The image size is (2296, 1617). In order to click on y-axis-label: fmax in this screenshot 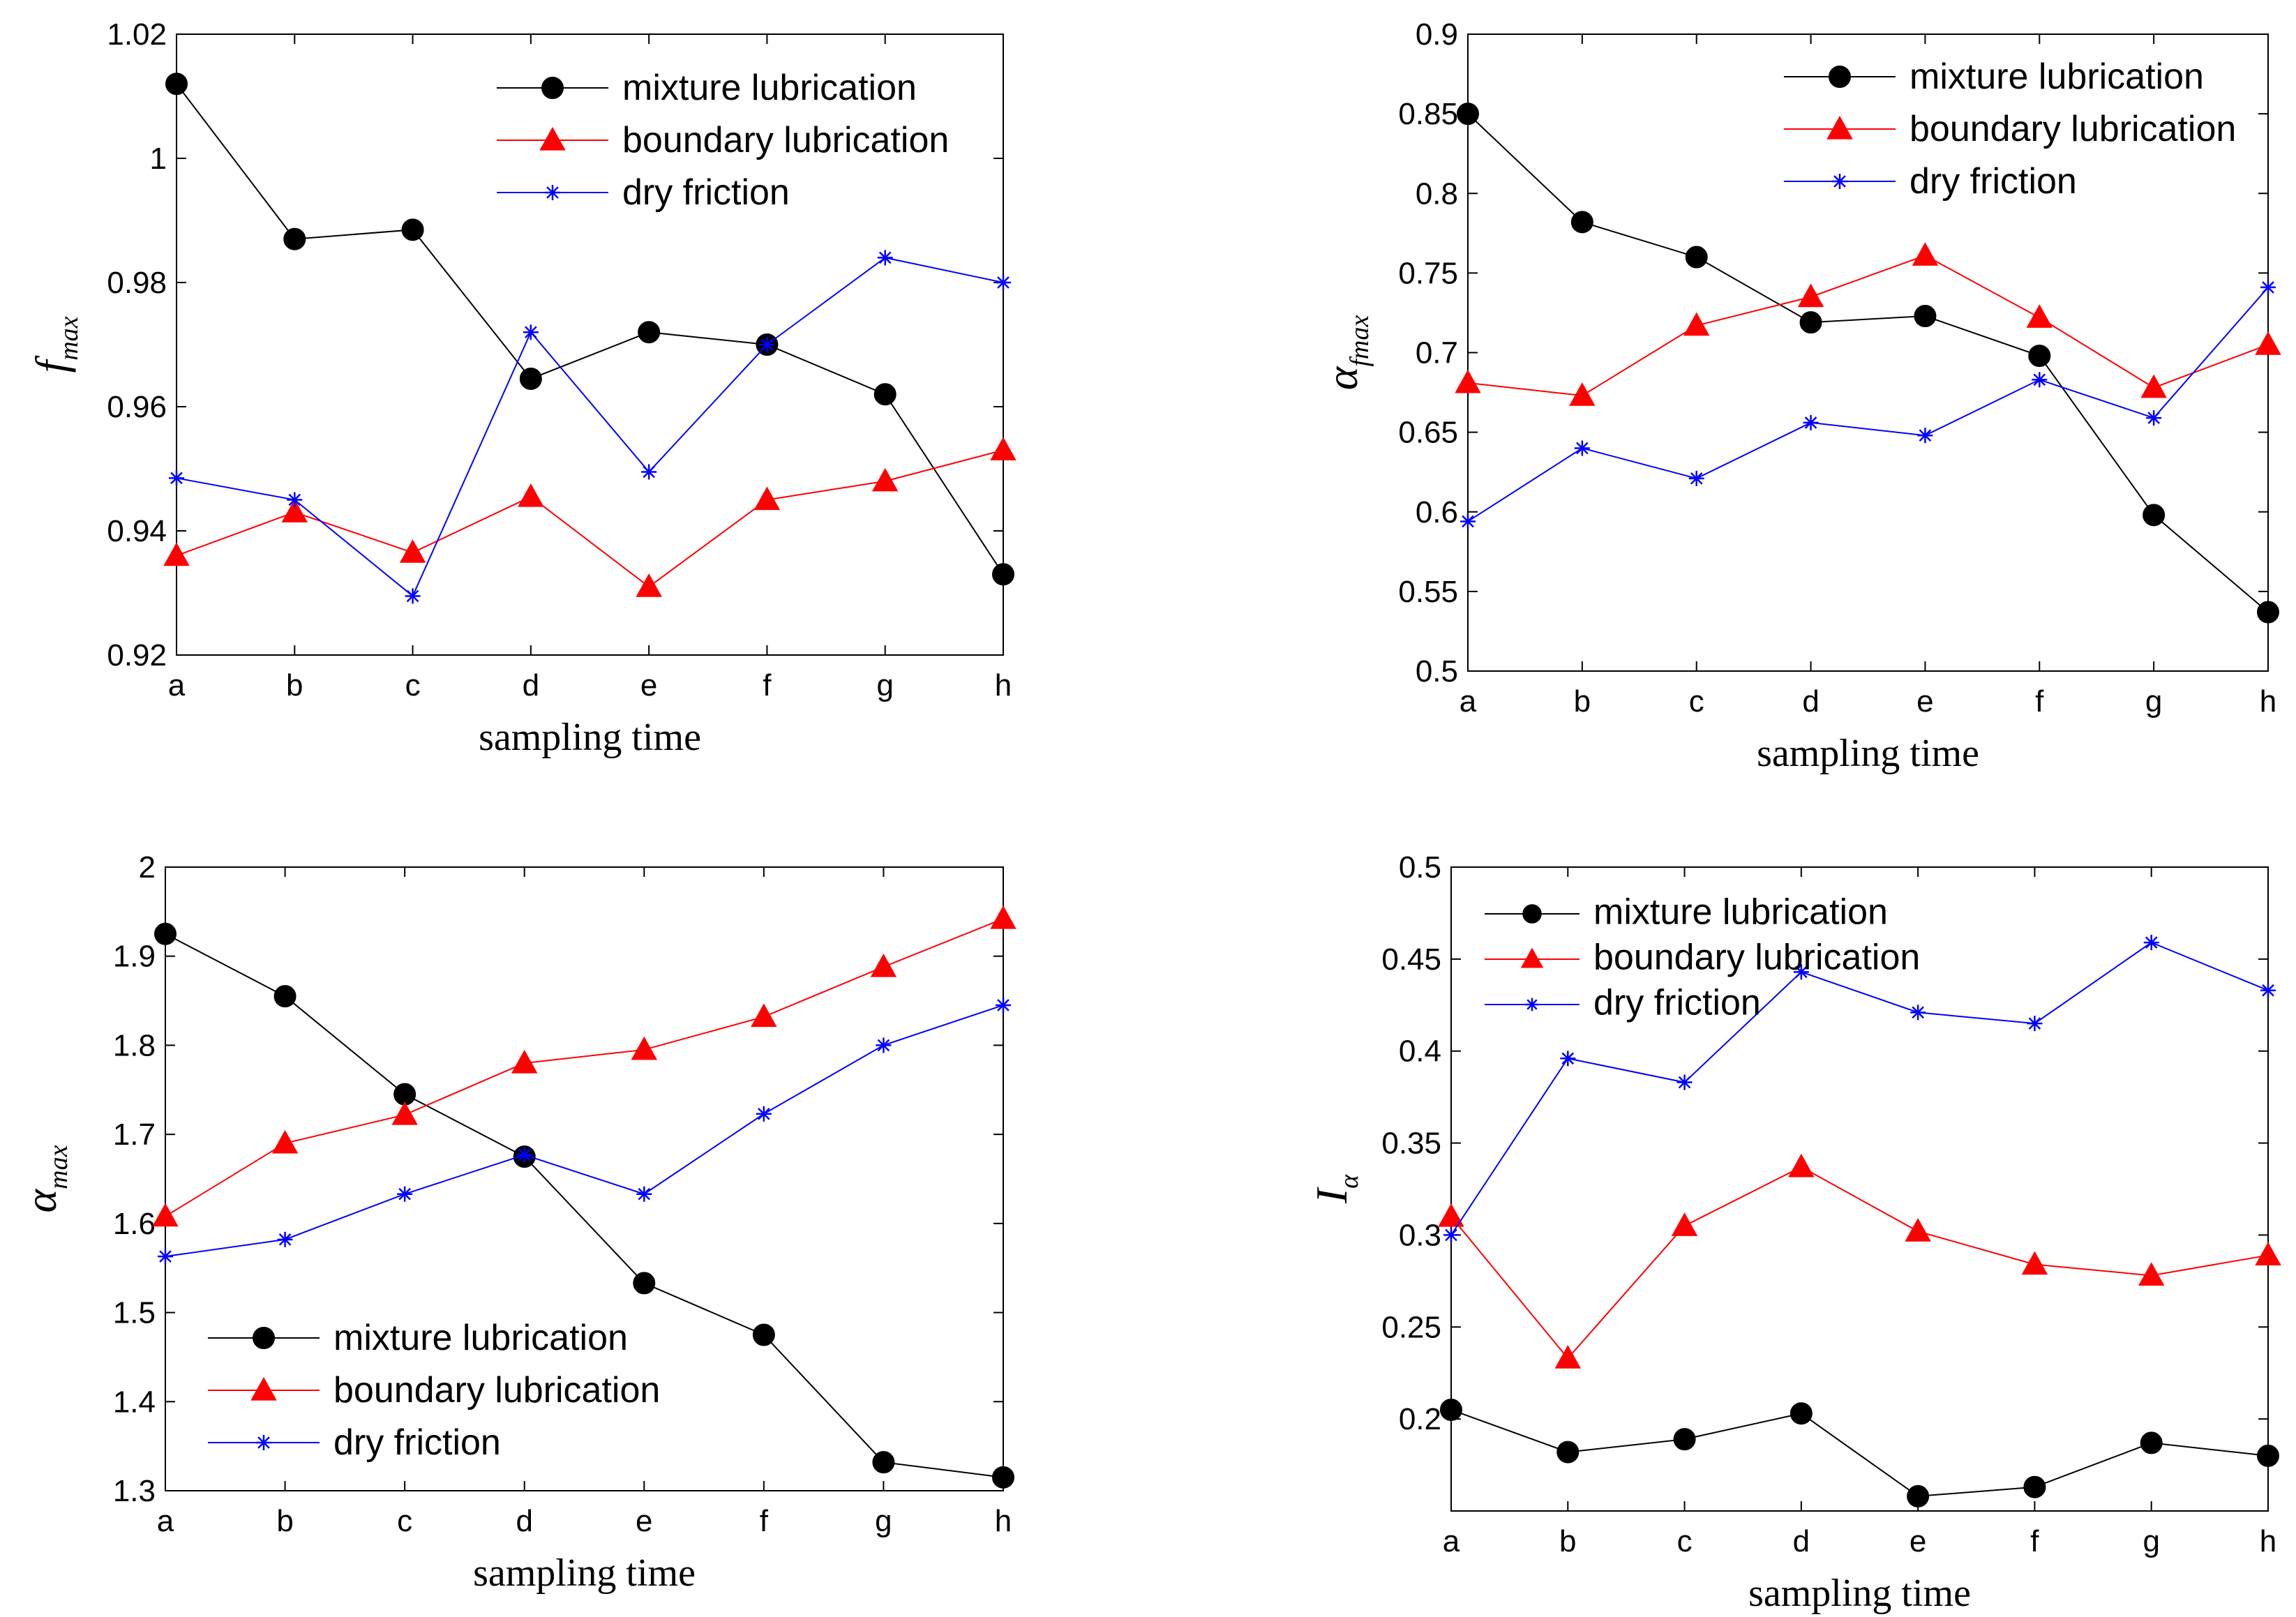, I will do `click(55, 344)`.